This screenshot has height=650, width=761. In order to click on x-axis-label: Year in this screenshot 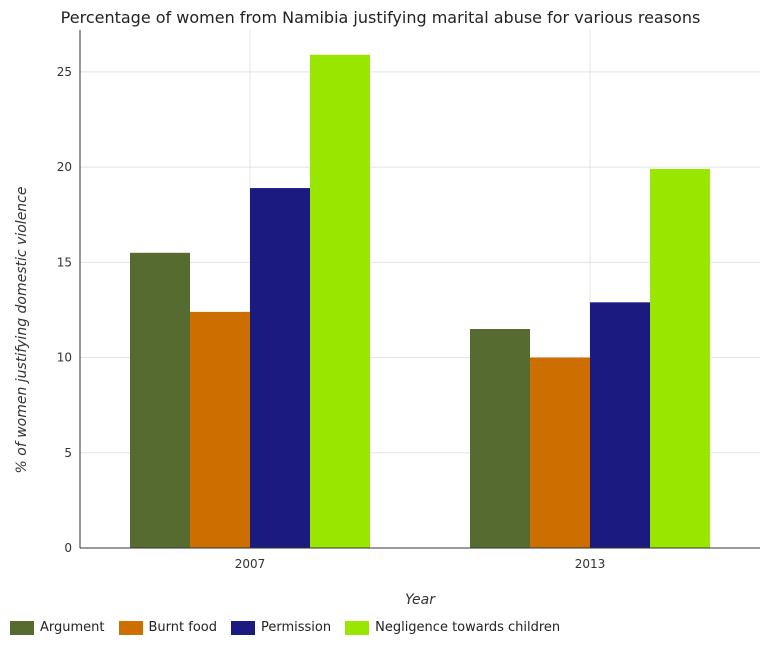, I will do `click(420, 600)`.